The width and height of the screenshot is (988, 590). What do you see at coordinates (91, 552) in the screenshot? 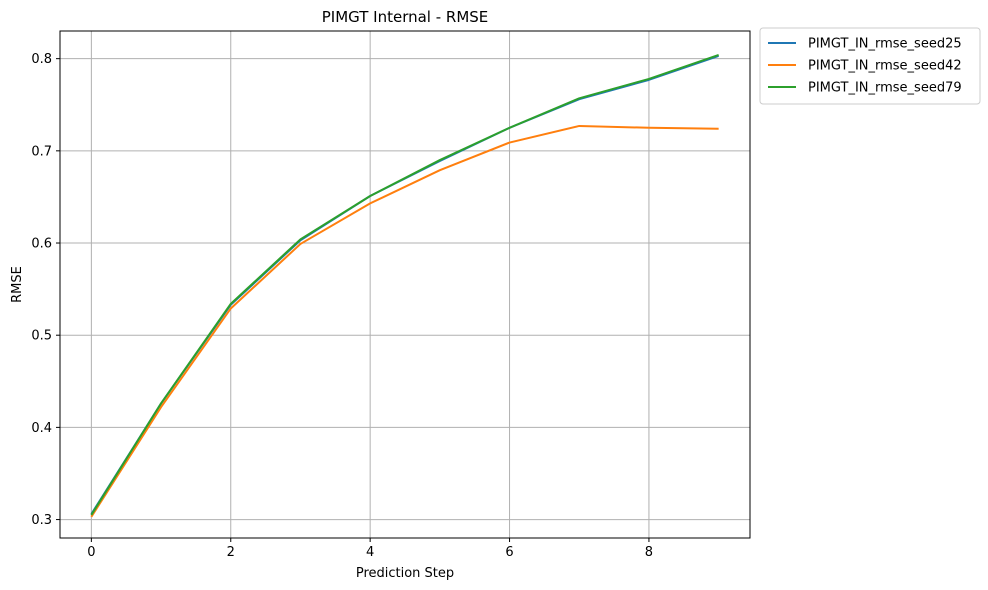
I see `x-tick-label: 0` at bounding box center [91, 552].